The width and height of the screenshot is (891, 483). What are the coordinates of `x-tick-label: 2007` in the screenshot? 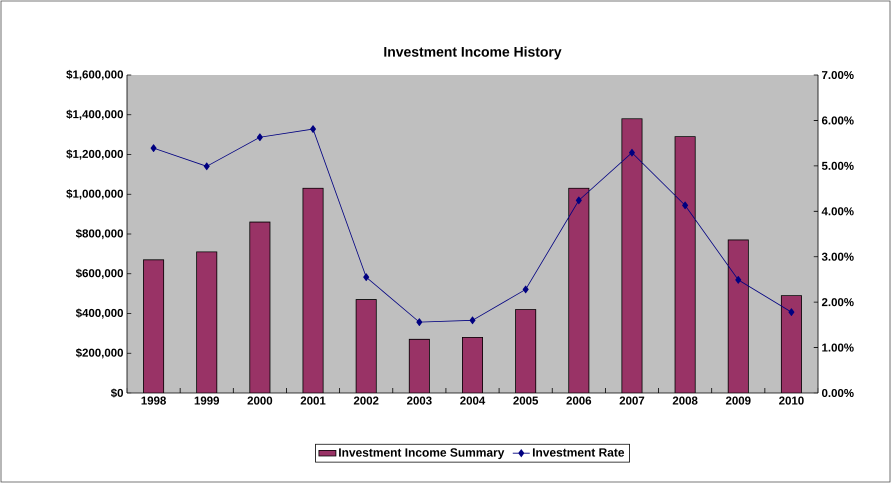 It's located at (632, 400).